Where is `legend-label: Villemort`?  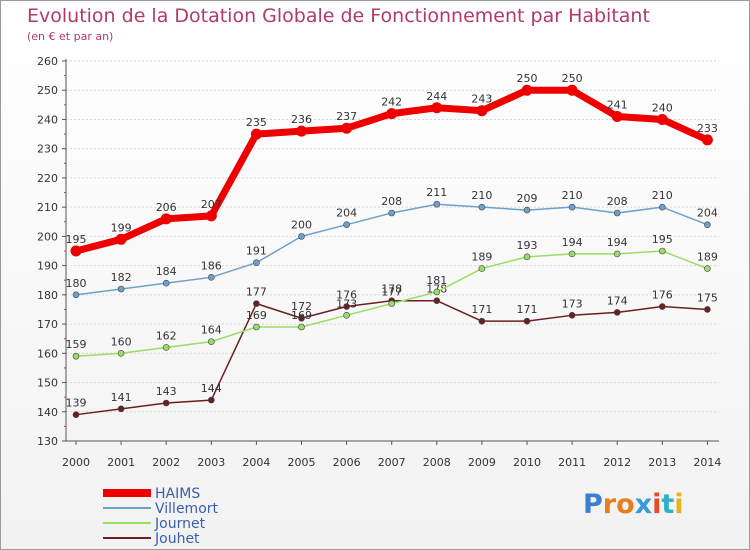 legend-label: Villemort is located at coordinates (187, 509).